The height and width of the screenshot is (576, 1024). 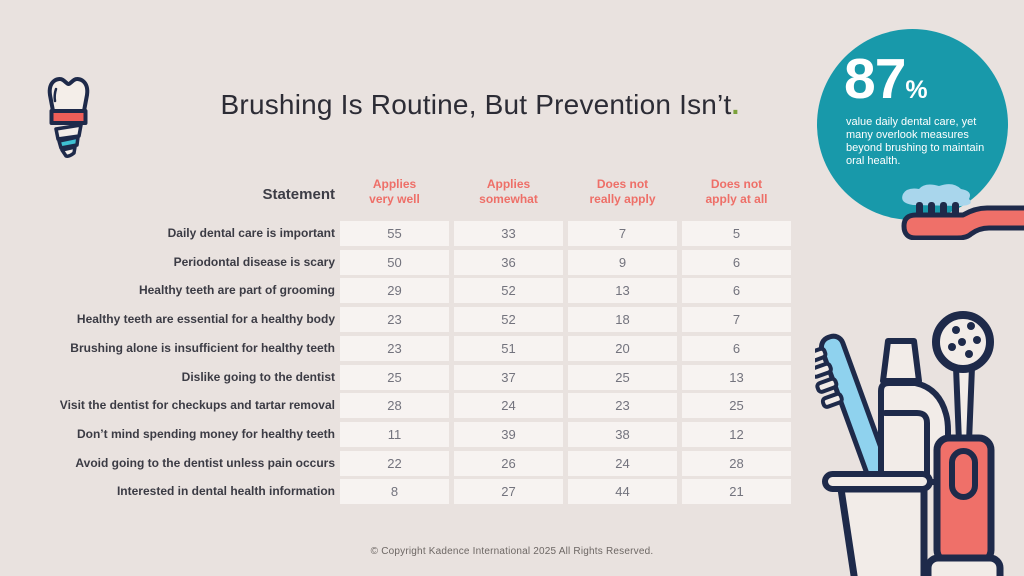 I want to click on table-row: Daily dental care is important 55 33 7 5, so click(x=512, y=233).